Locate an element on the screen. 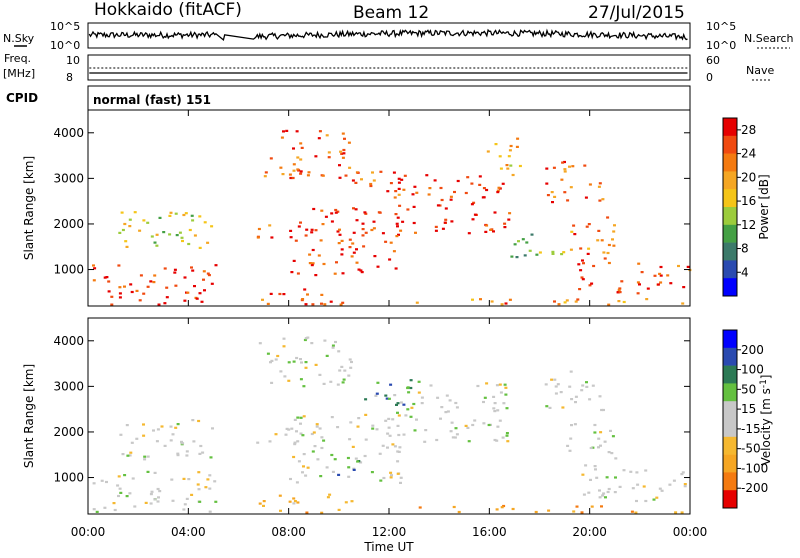 This screenshot has width=800, height=558. cpid-label: CPID is located at coordinates (22, 98).